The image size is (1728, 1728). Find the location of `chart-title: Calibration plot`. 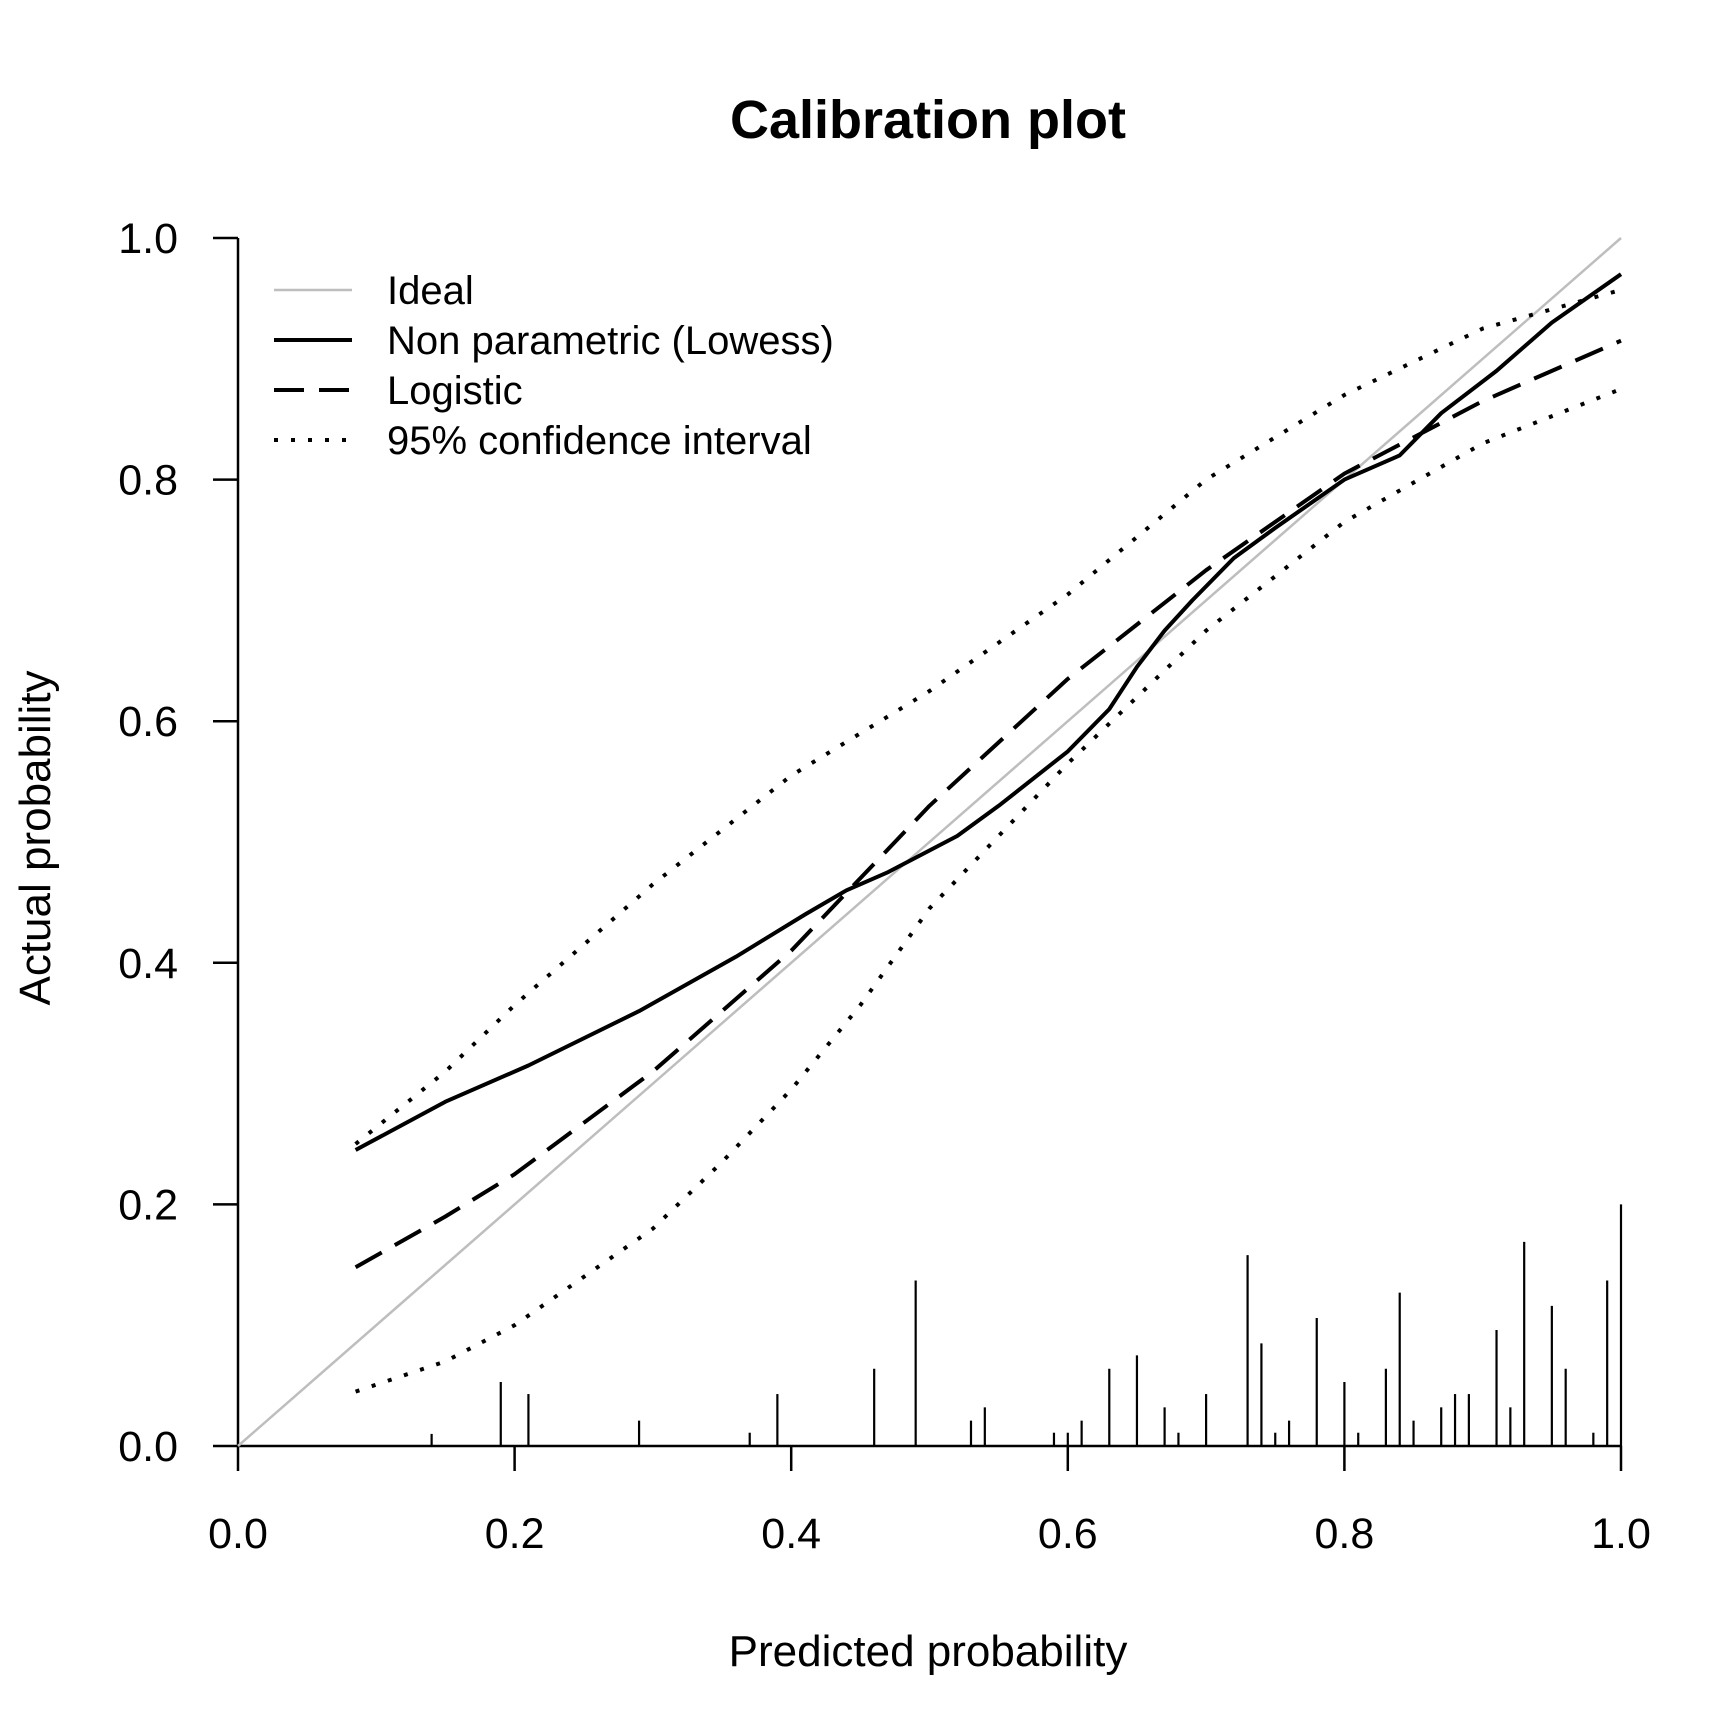

chart-title: Calibration plot is located at coordinates (928, 120).